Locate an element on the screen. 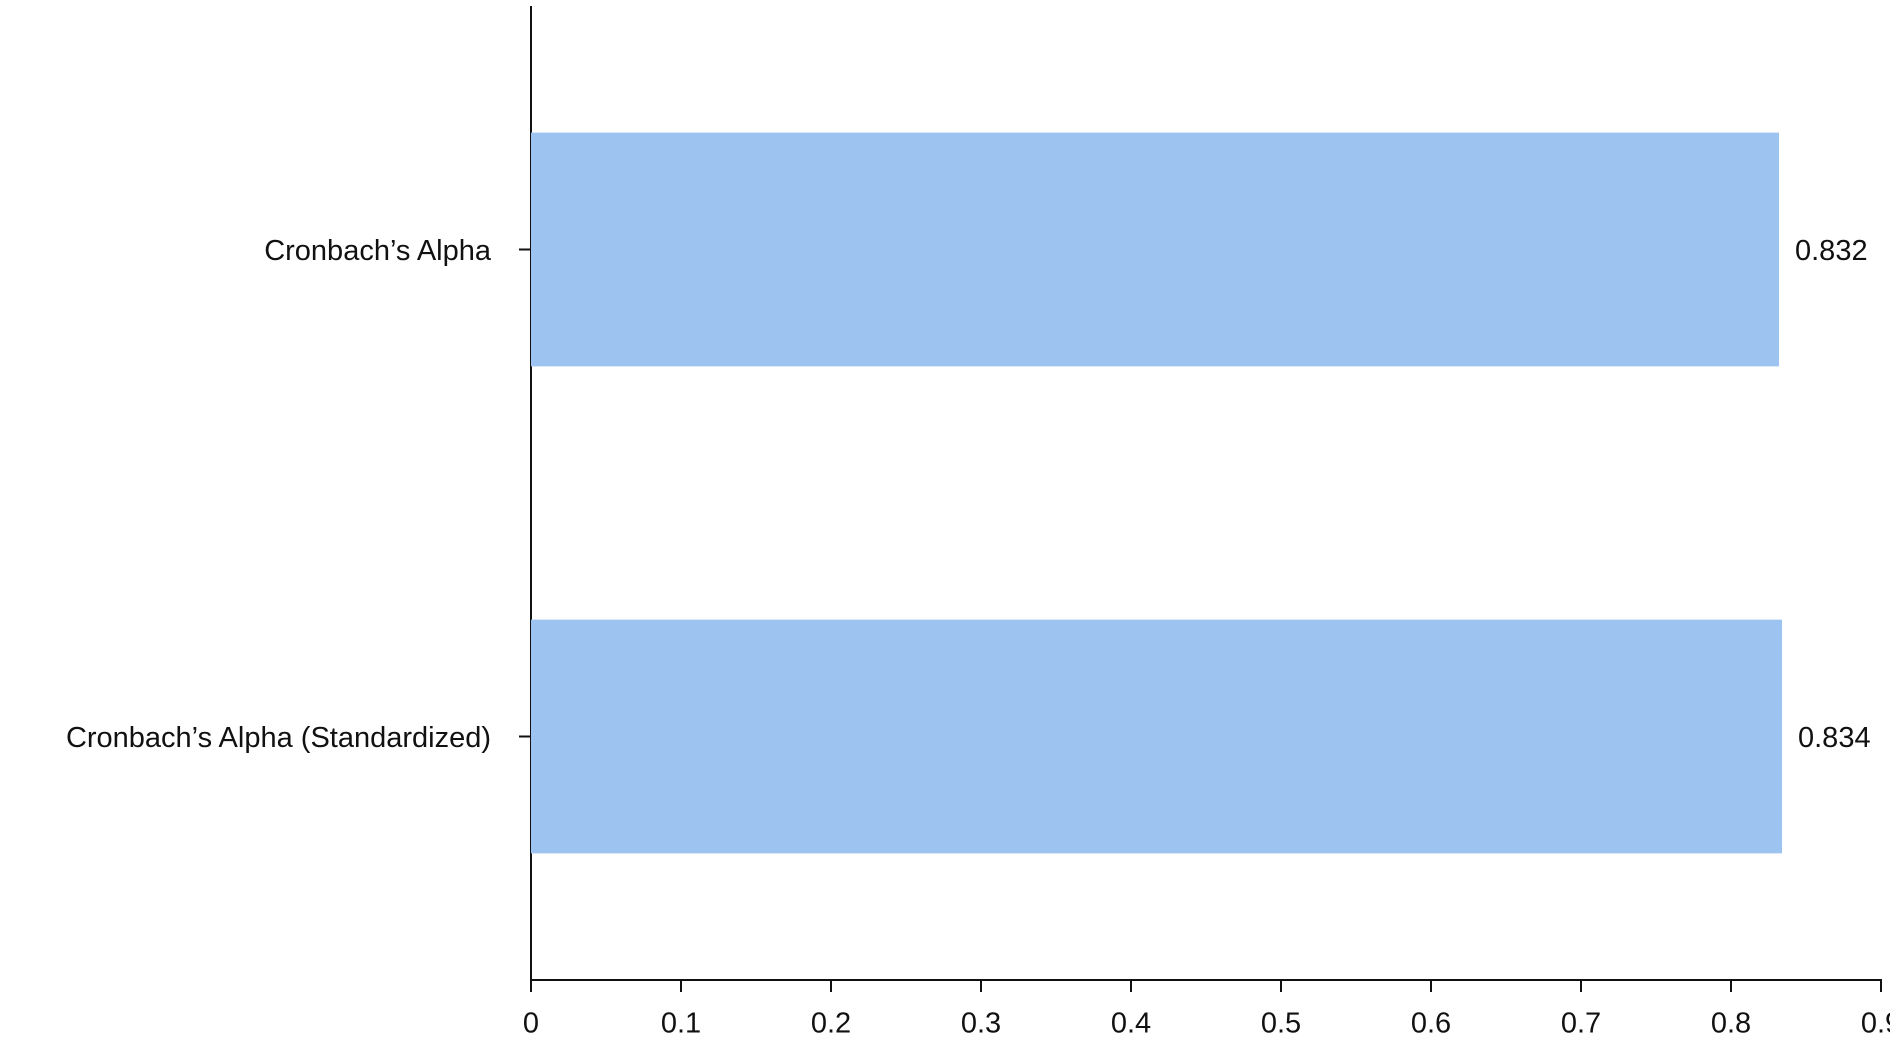  x-tick-label: 0.5 is located at coordinates (1281, 1024).